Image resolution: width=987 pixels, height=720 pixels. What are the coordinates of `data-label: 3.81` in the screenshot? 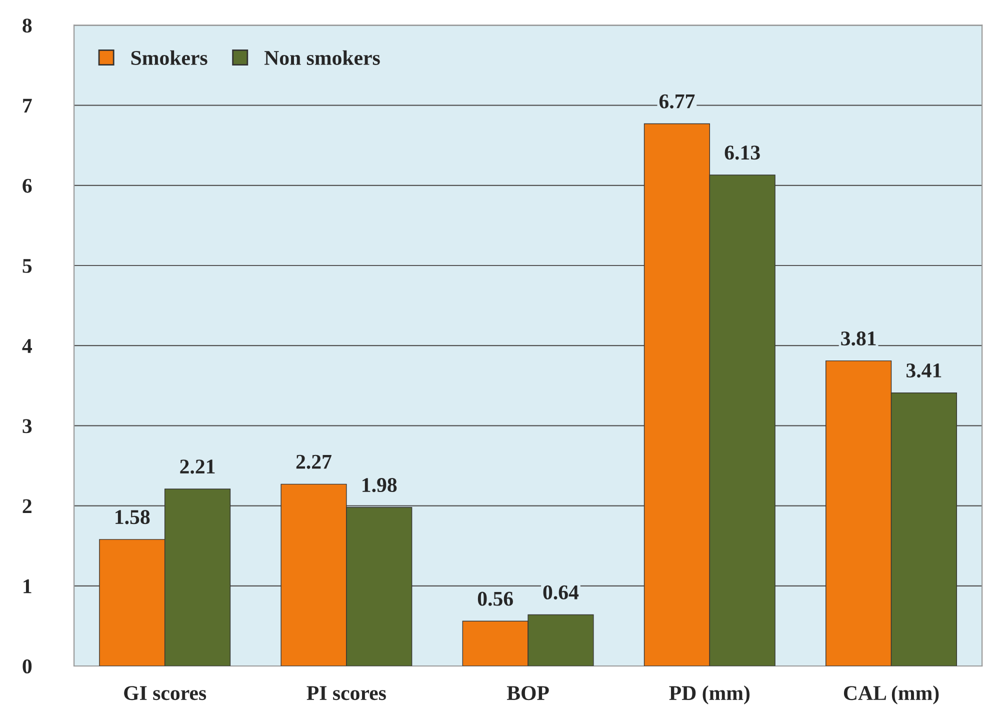 It's located at (858, 338).